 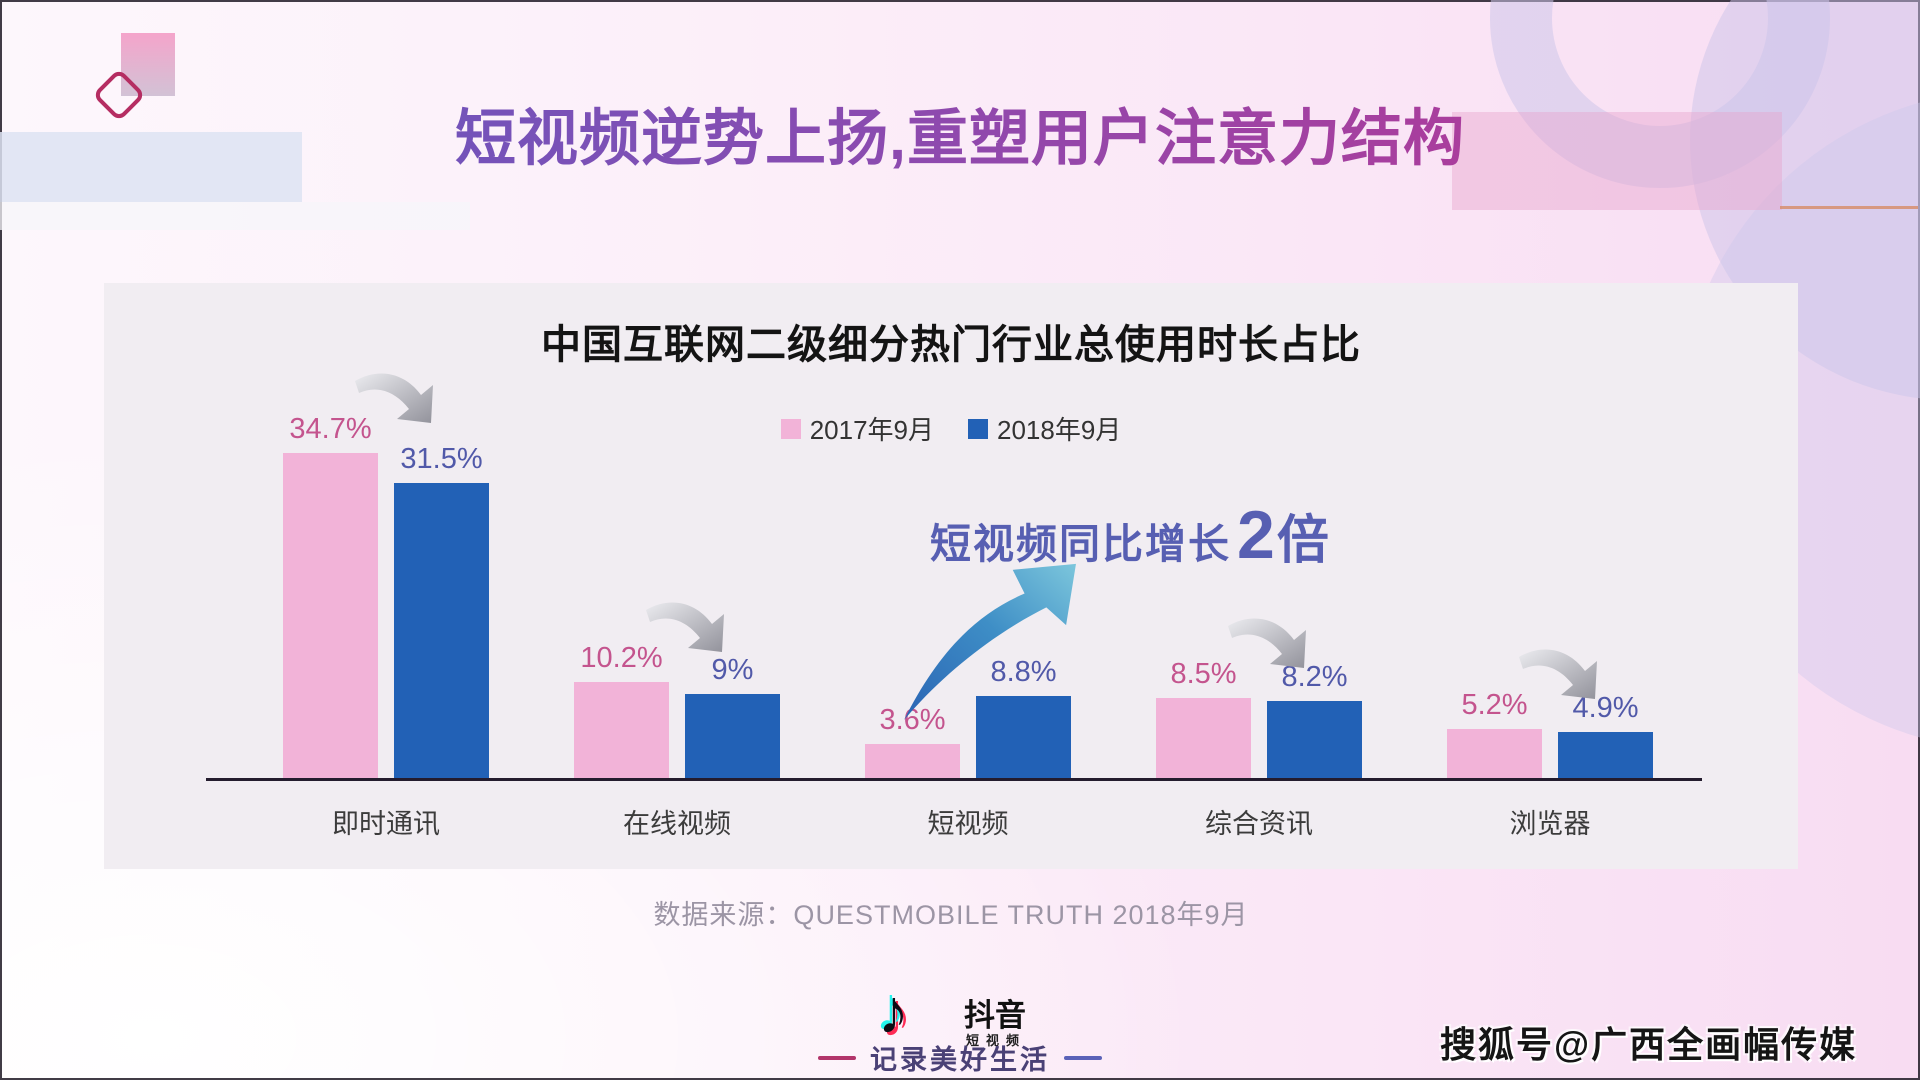 I want to click on value-label: 34.7%, so click(x=330, y=429).